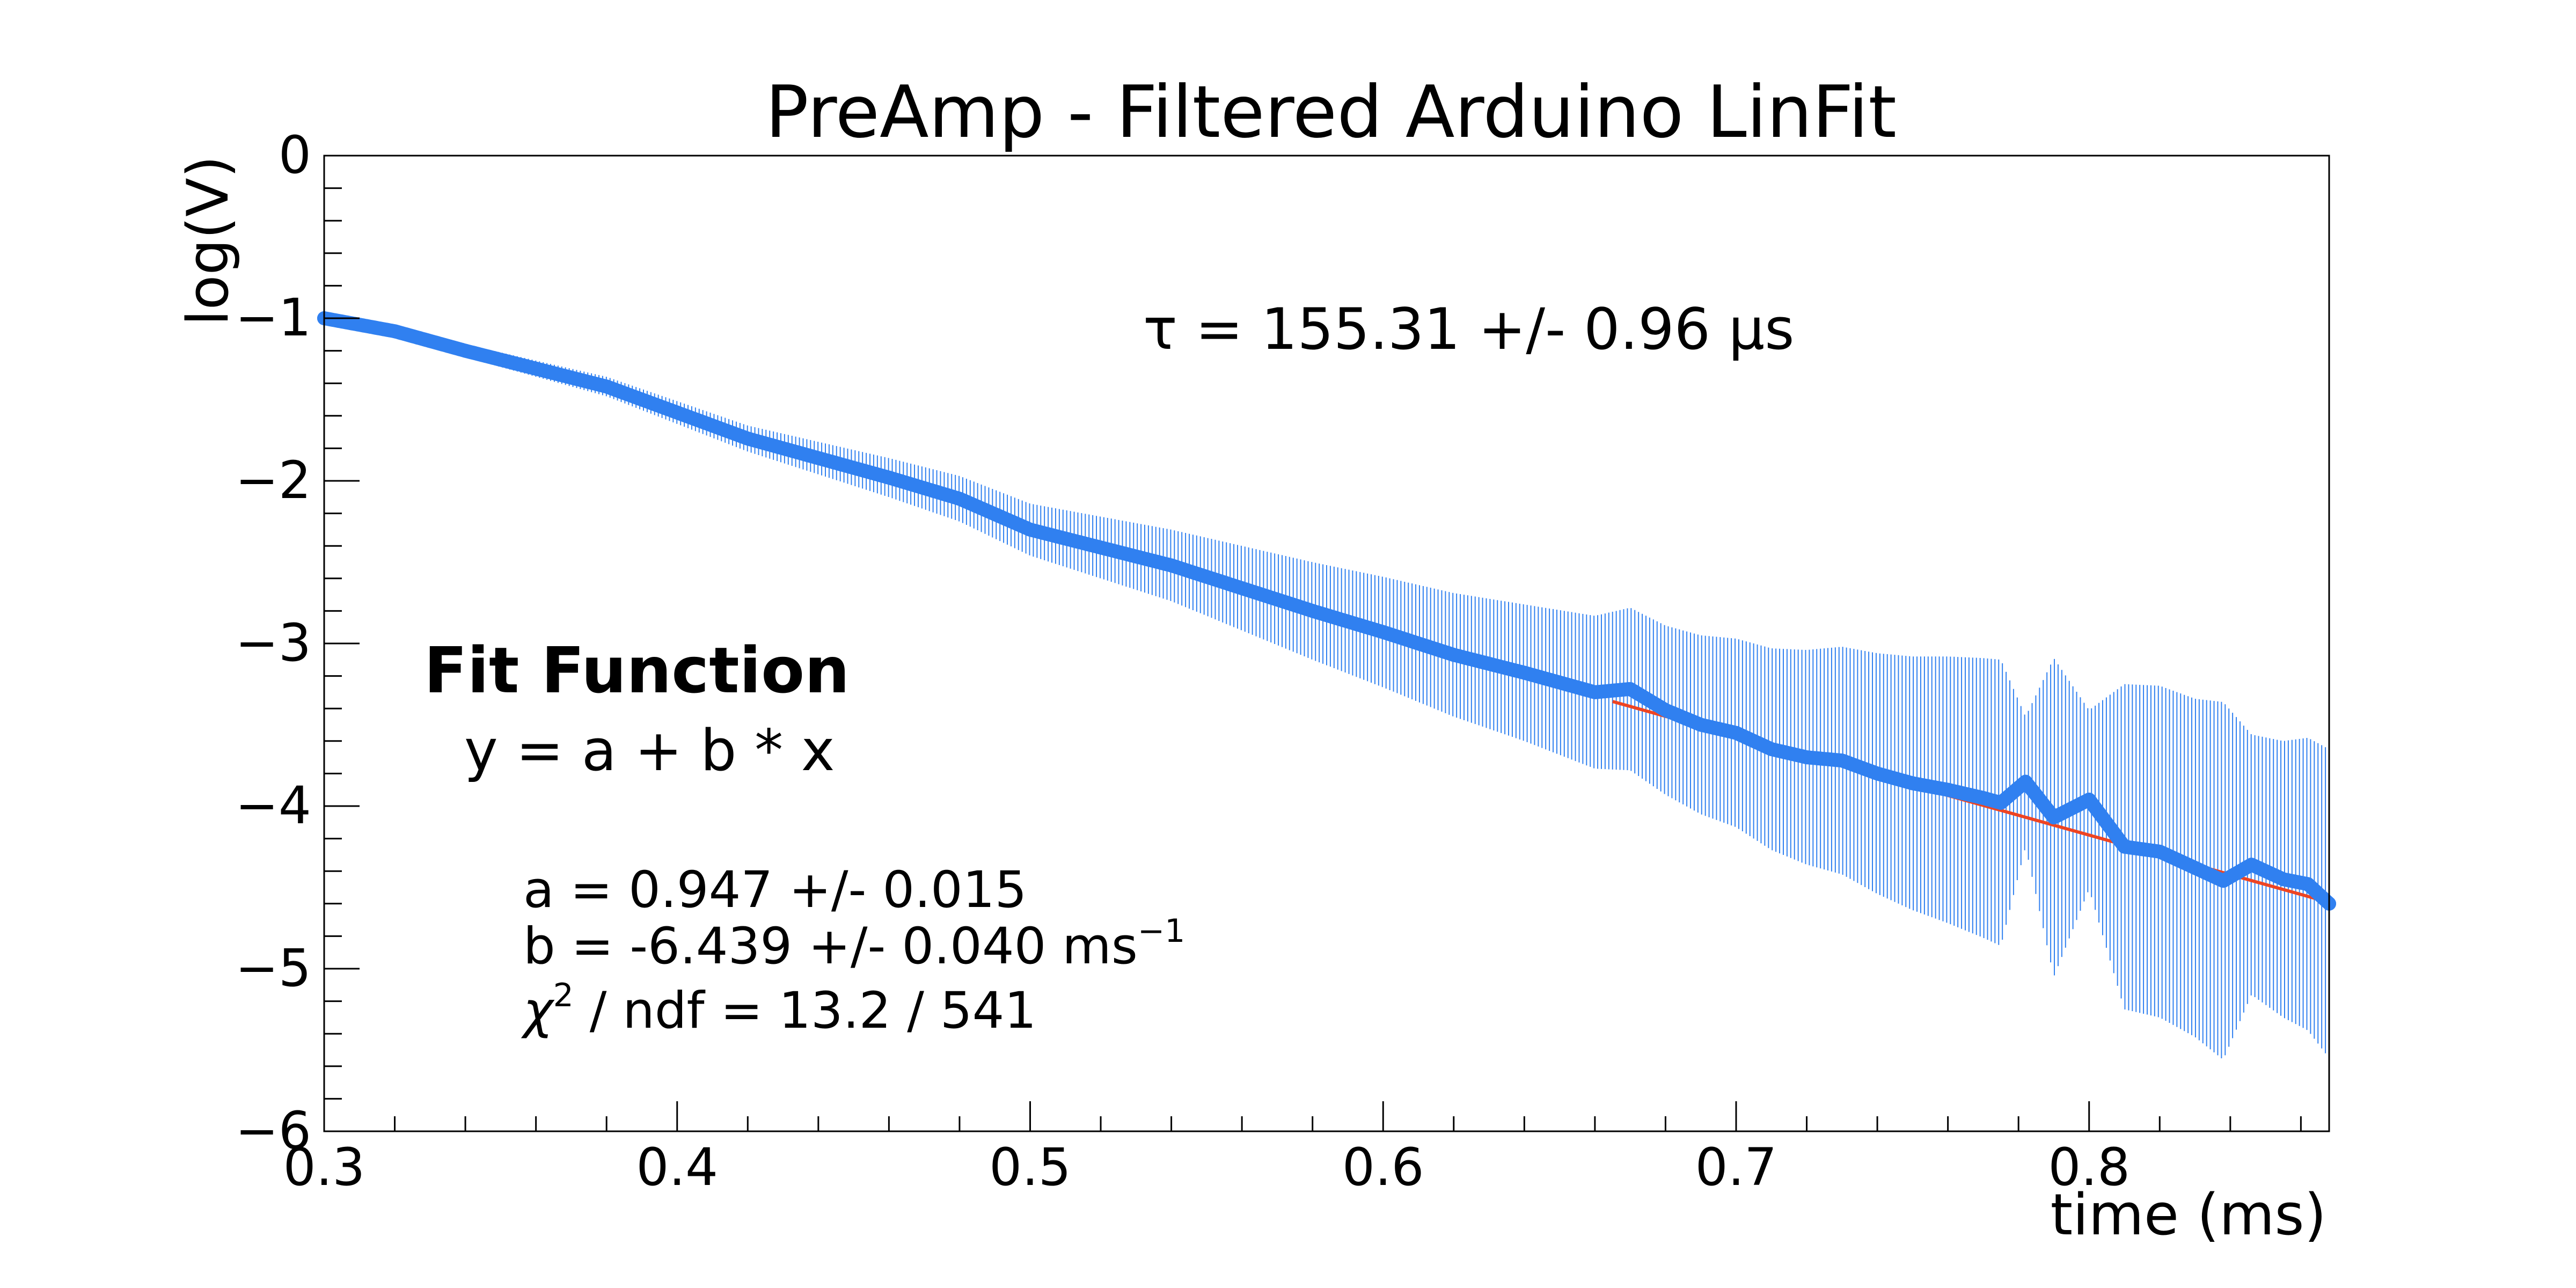 The image size is (2576, 1288). Describe the element at coordinates (273, 480) in the screenshot. I see `y-tick-label: −2` at that location.